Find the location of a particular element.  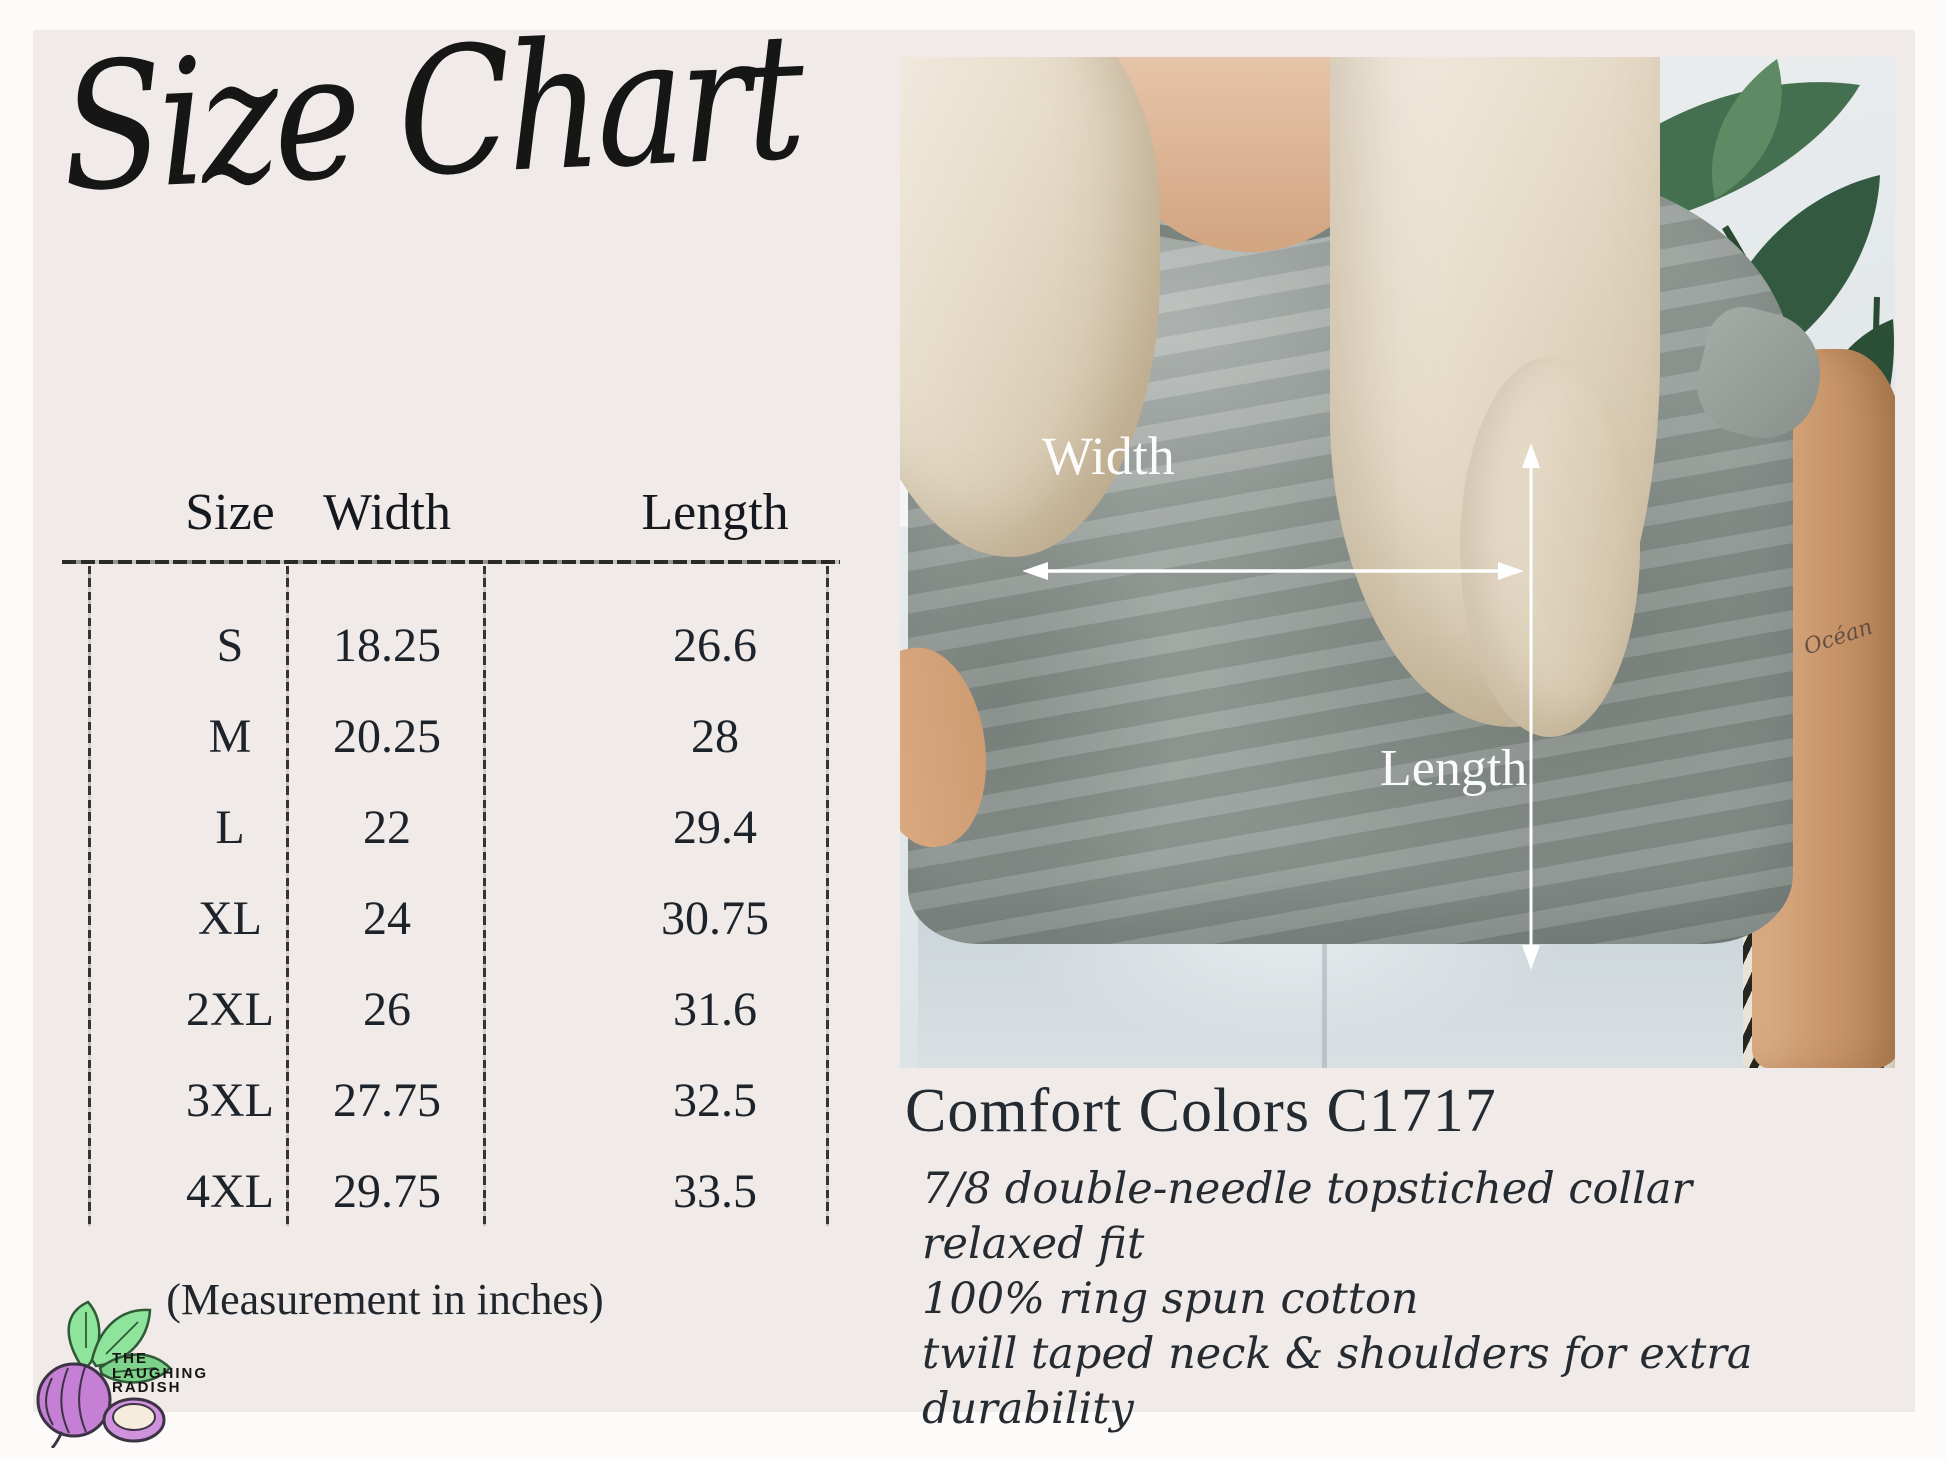

size-column: Size S M L XL 2XL 3XL 4XL is located at coordinates (230, 853).